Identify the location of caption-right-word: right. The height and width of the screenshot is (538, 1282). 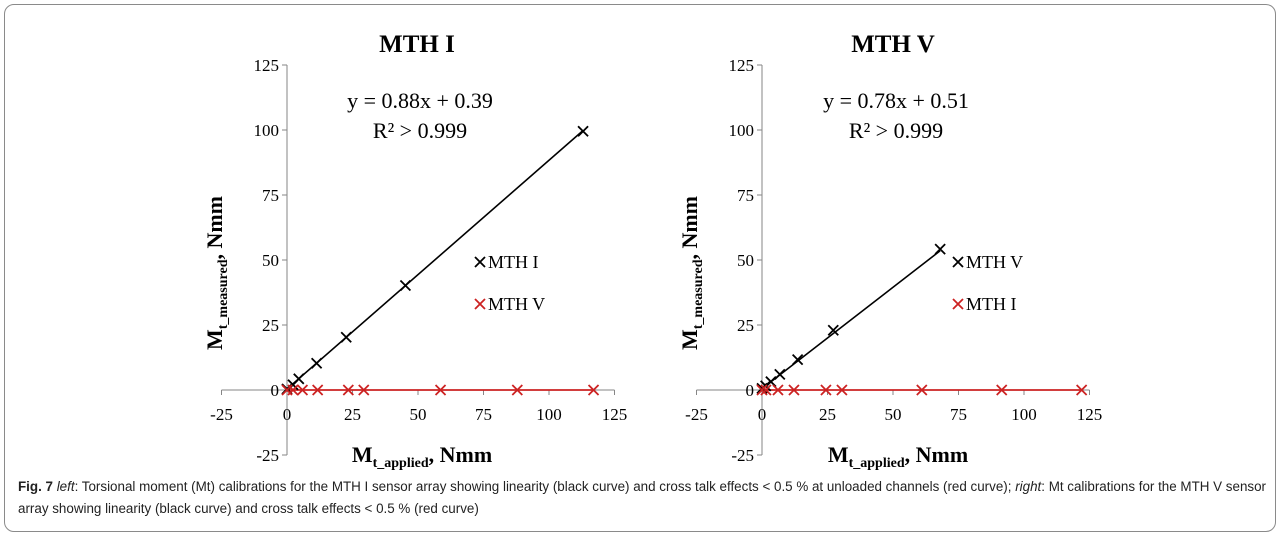
(1028, 486).